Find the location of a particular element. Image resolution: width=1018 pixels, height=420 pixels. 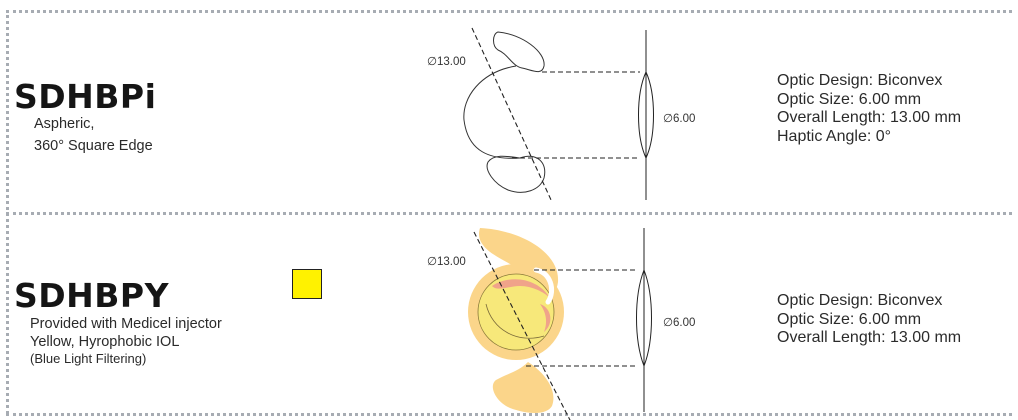

section-divider is located at coordinates (509, 213).